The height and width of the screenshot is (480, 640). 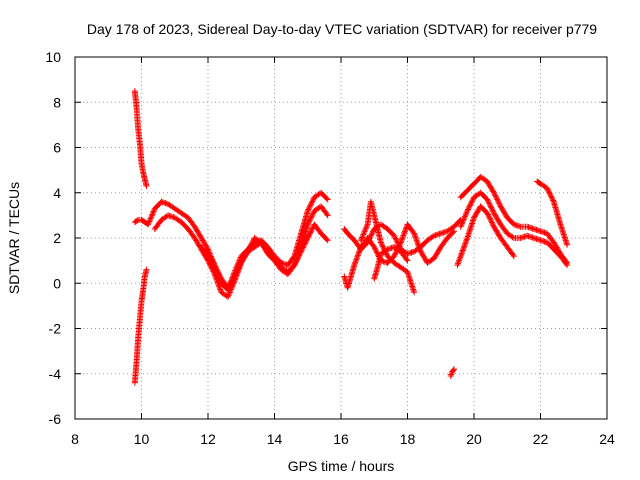 I want to click on series-arc-g, so click(x=399, y=256).